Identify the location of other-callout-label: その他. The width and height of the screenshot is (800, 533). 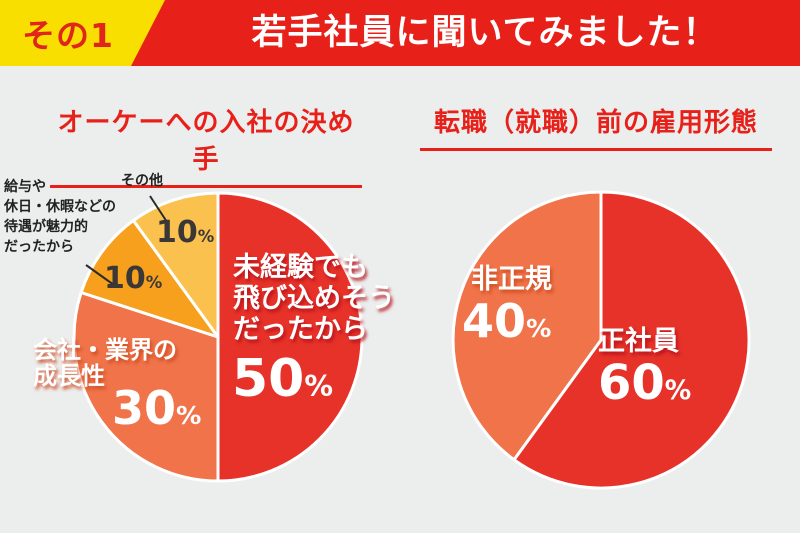
(142, 181).